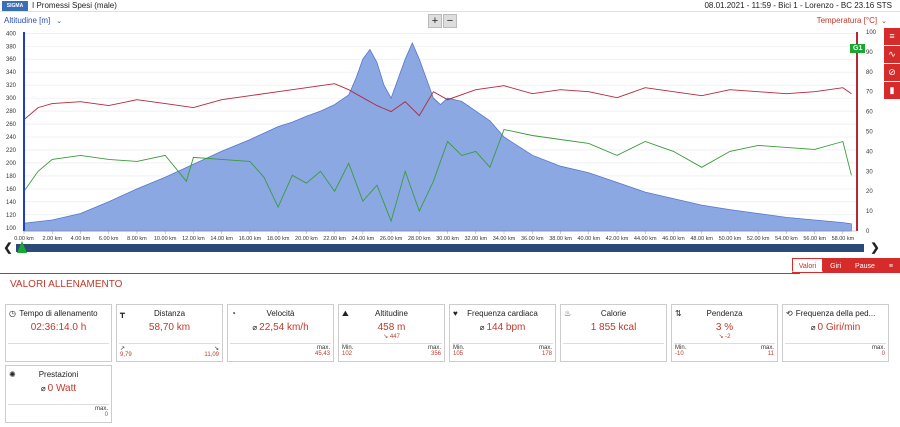  What do you see at coordinates (869, 93) in the screenshot?
I see `right-tick-label: 70` at bounding box center [869, 93].